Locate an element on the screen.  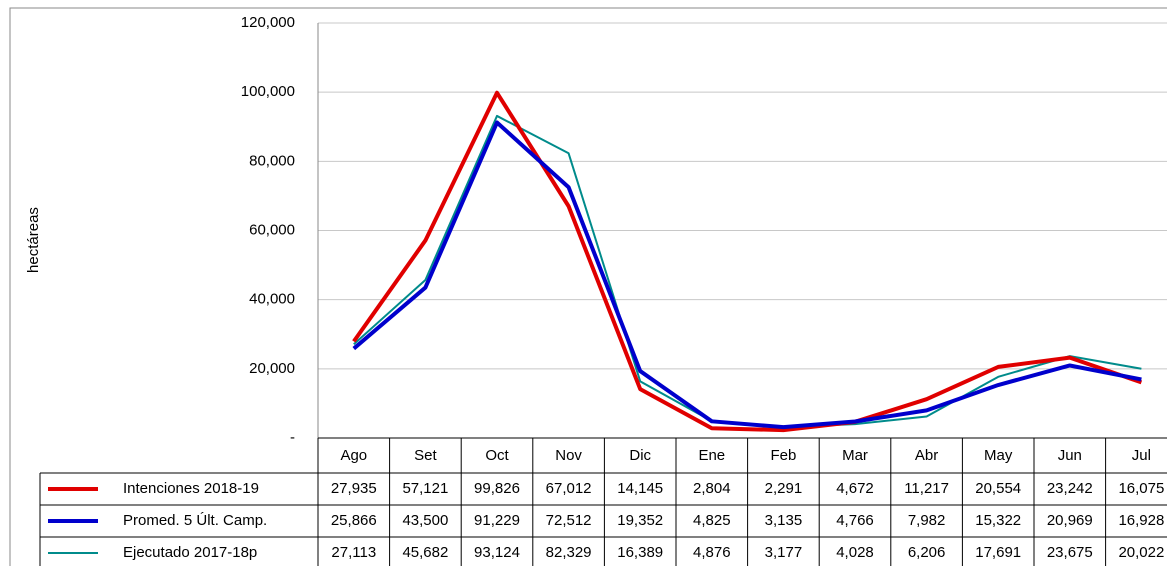
legend-label: Intenciones 2018-19 is located at coordinates (191, 488).